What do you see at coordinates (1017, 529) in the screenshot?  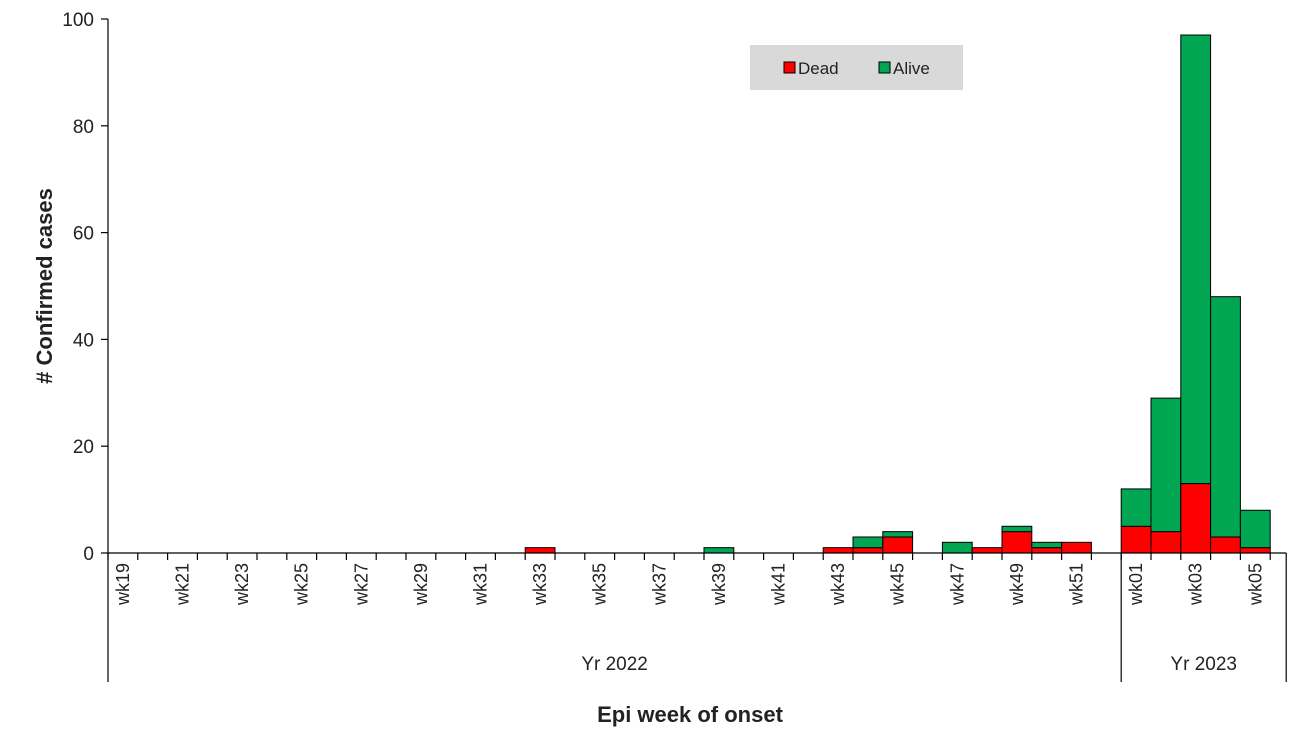 I see `bar-alive-wk49` at bounding box center [1017, 529].